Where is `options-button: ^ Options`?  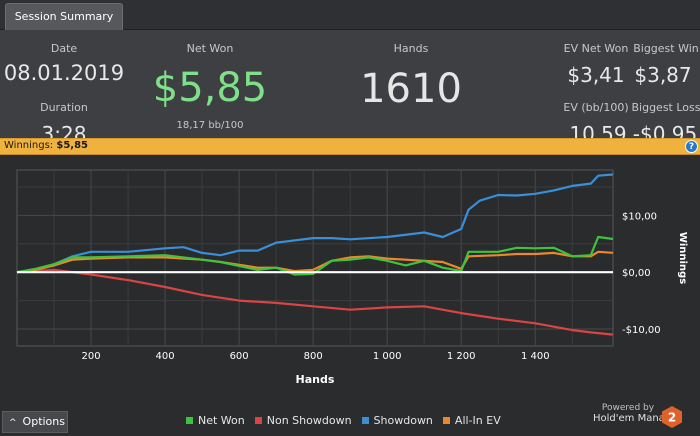 options-button: ^ Options is located at coordinates (35, 422).